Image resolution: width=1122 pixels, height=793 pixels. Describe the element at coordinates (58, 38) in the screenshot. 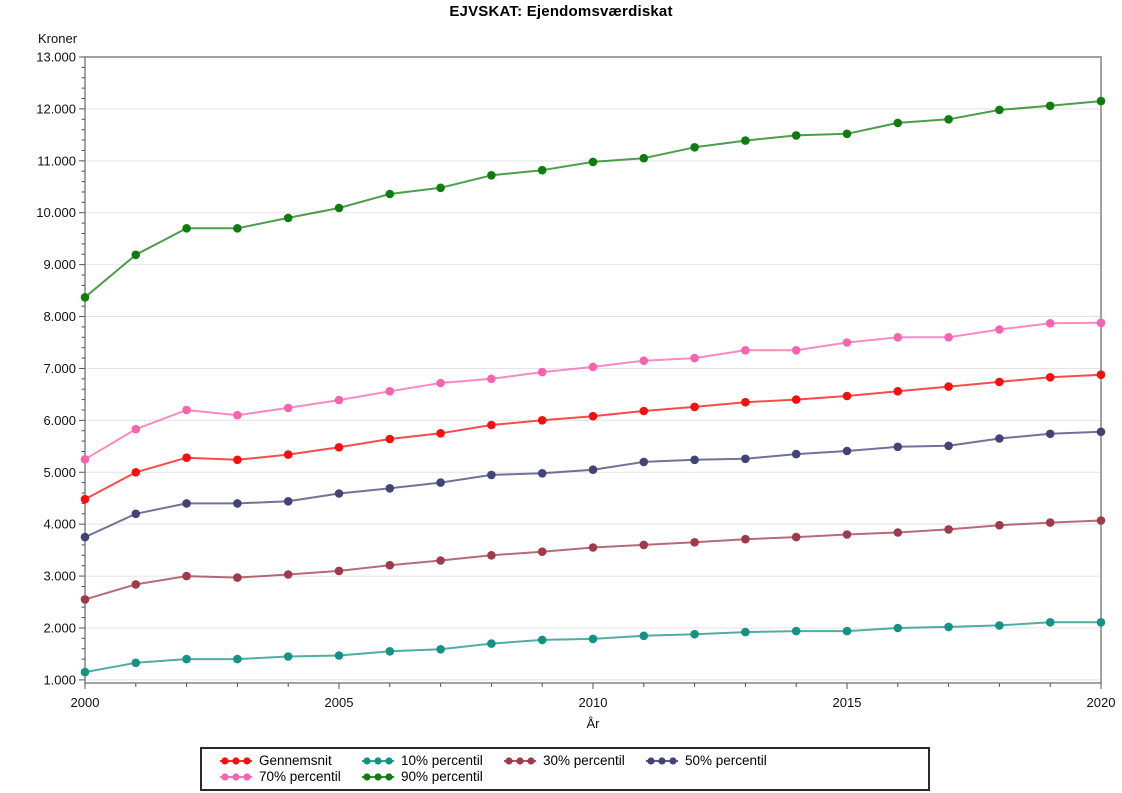

I see `y-axis-title: Kroner` at that location.